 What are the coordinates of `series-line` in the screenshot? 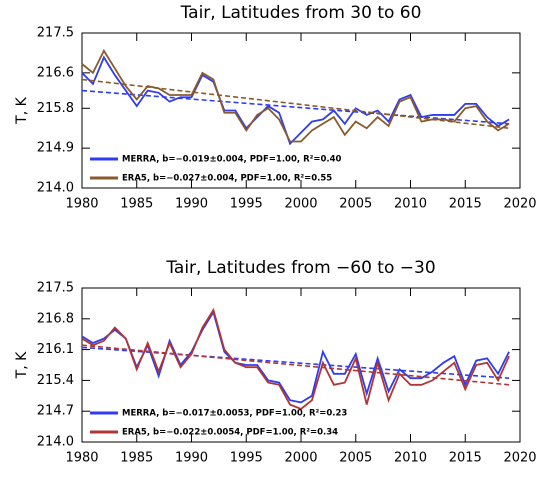 It's located at (295, 100).